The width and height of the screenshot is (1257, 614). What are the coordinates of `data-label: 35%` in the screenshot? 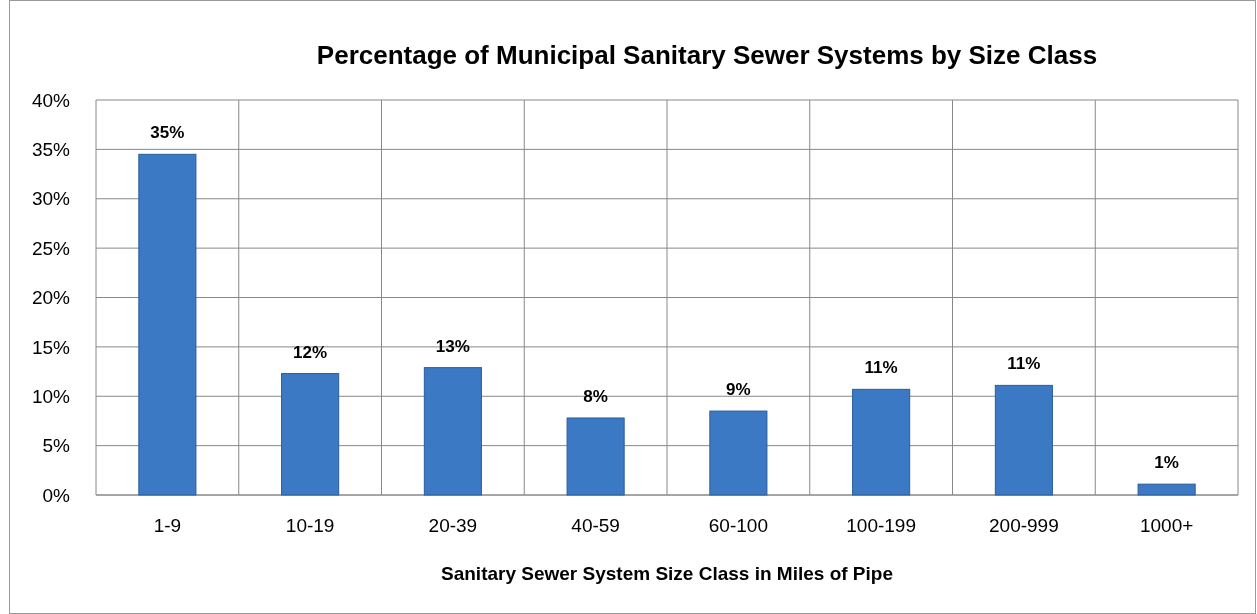 It's located at (167, 133).